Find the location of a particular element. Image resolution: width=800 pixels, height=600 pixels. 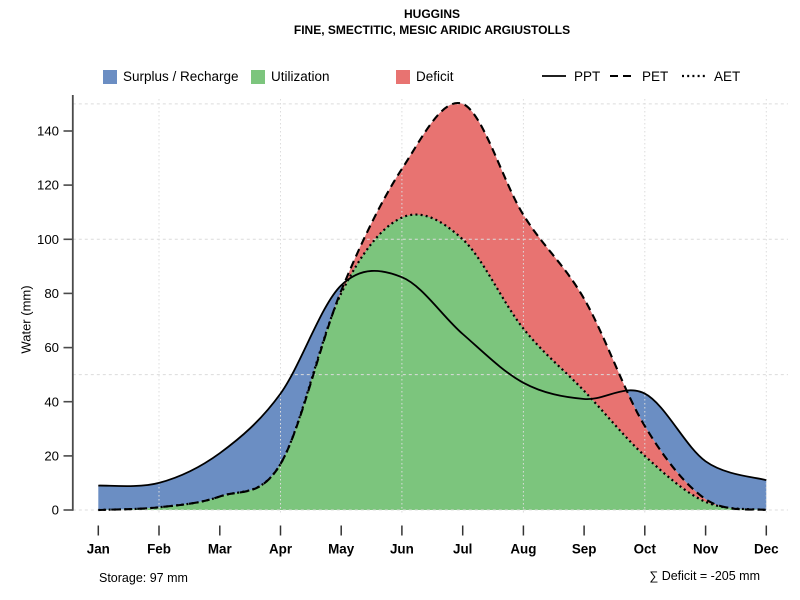

deficit-sum-annotation: ∑ Deficit = -205 mm is located at coordinates (704, 576).